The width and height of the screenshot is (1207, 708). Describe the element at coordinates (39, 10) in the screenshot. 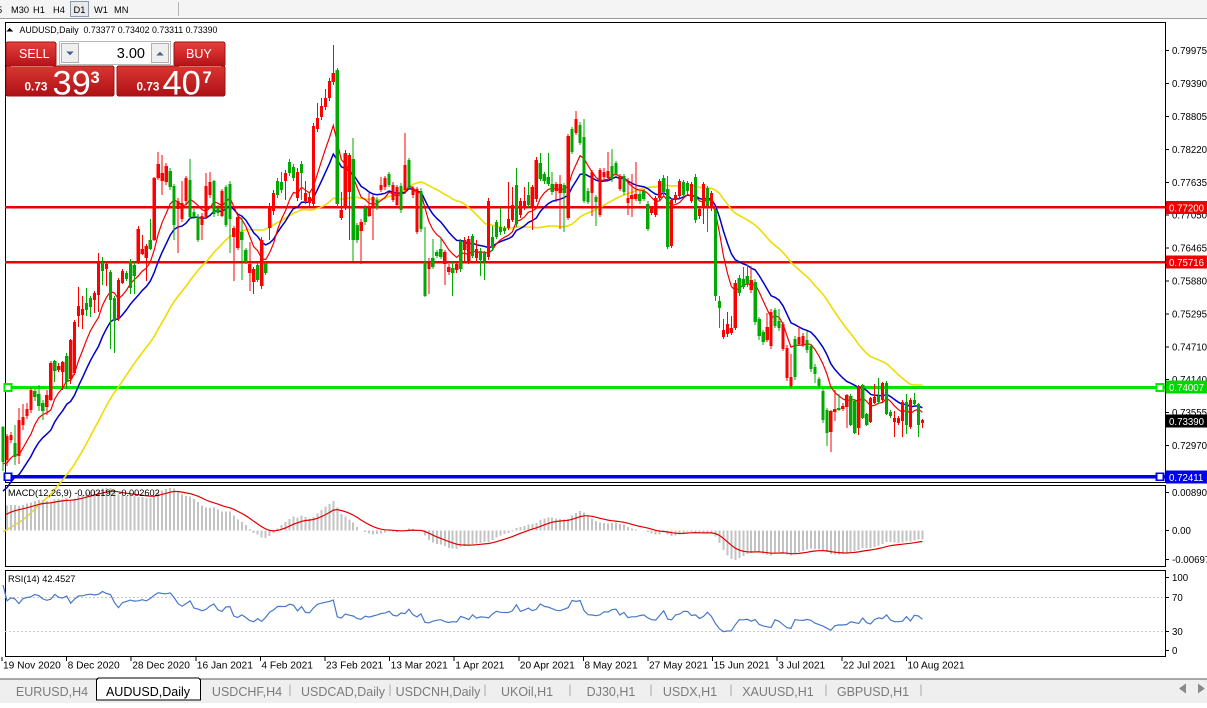

I see `svg-text: H1` at that location.